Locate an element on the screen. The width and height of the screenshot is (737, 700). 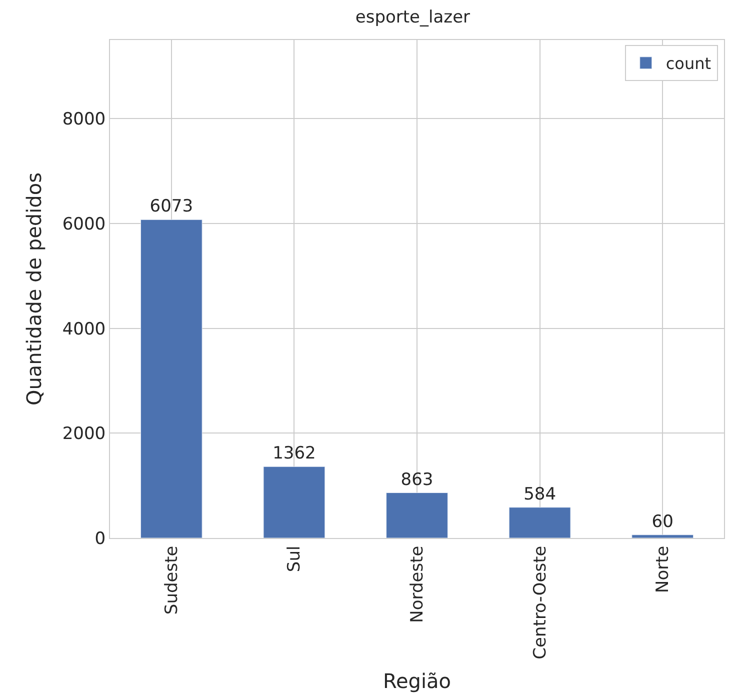
data-label: 584 is located at coordinates (540, 494).